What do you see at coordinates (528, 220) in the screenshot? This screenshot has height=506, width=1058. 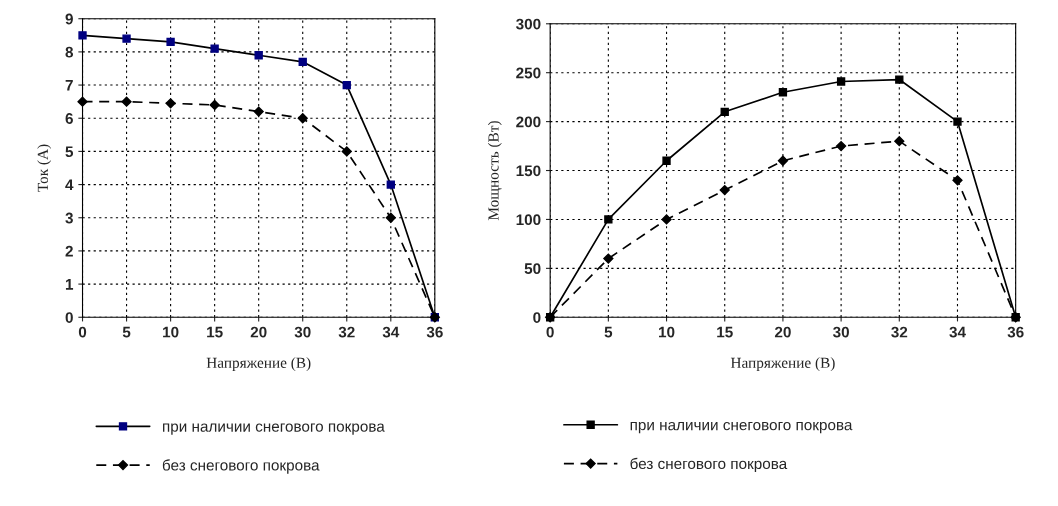 I see `y-tick-label: 100` at bounding box center [528, 220].